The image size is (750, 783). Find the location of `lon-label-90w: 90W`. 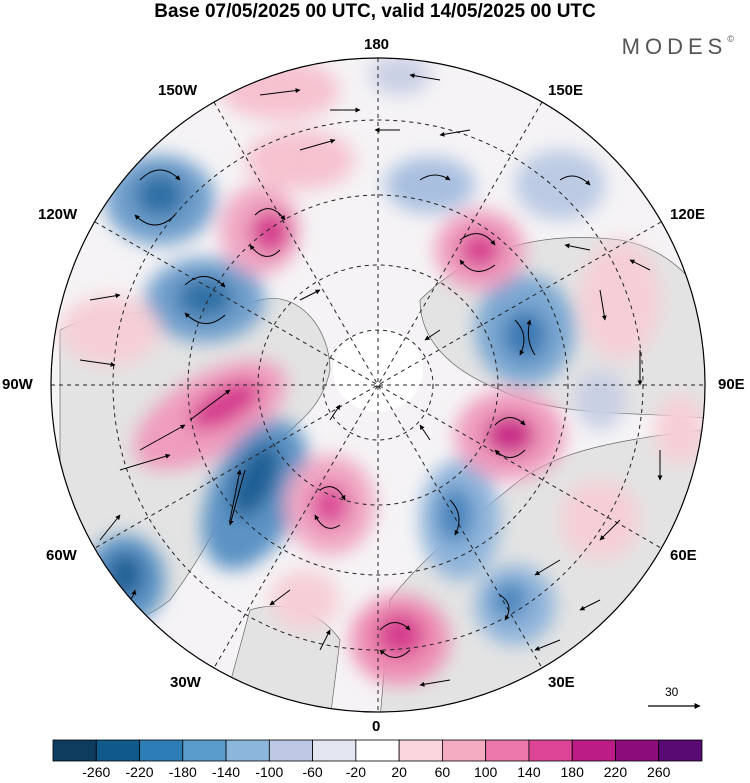

lon-label-90w: 90W is located at coordinates (17, 384).